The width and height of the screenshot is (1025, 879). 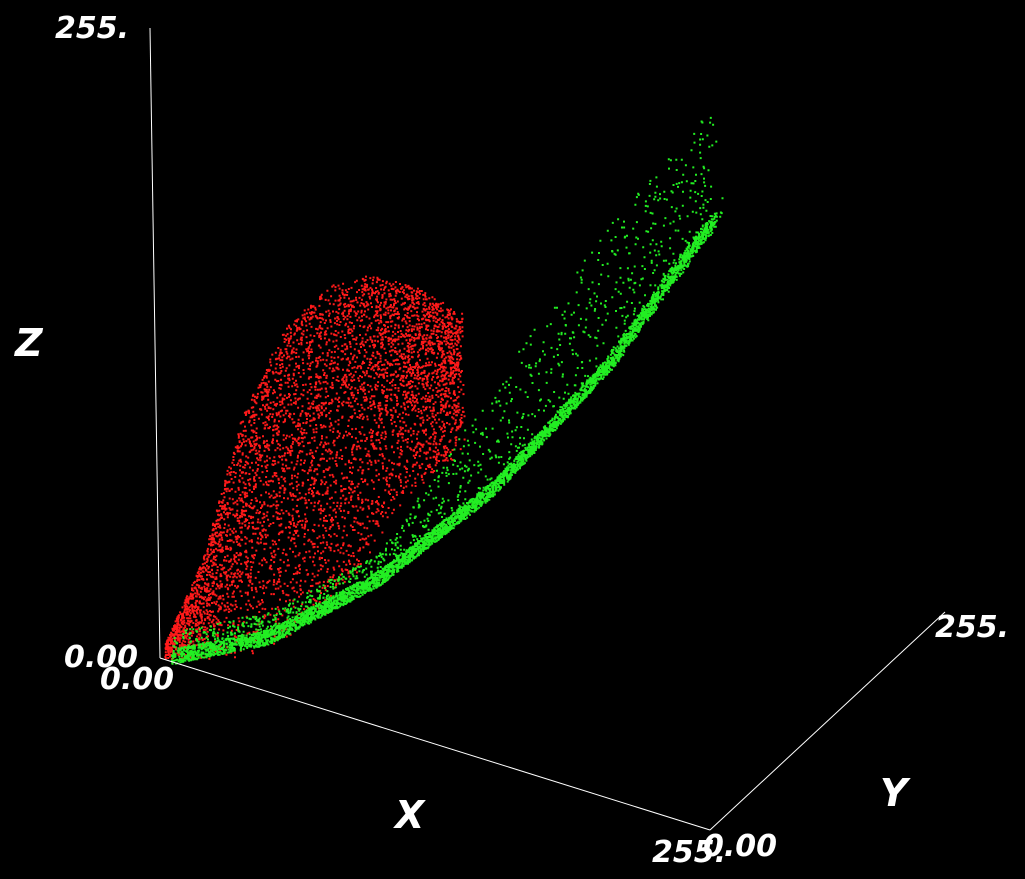 I want to click on x-axis-min-label: 0.00, so click(x=137, y=679).